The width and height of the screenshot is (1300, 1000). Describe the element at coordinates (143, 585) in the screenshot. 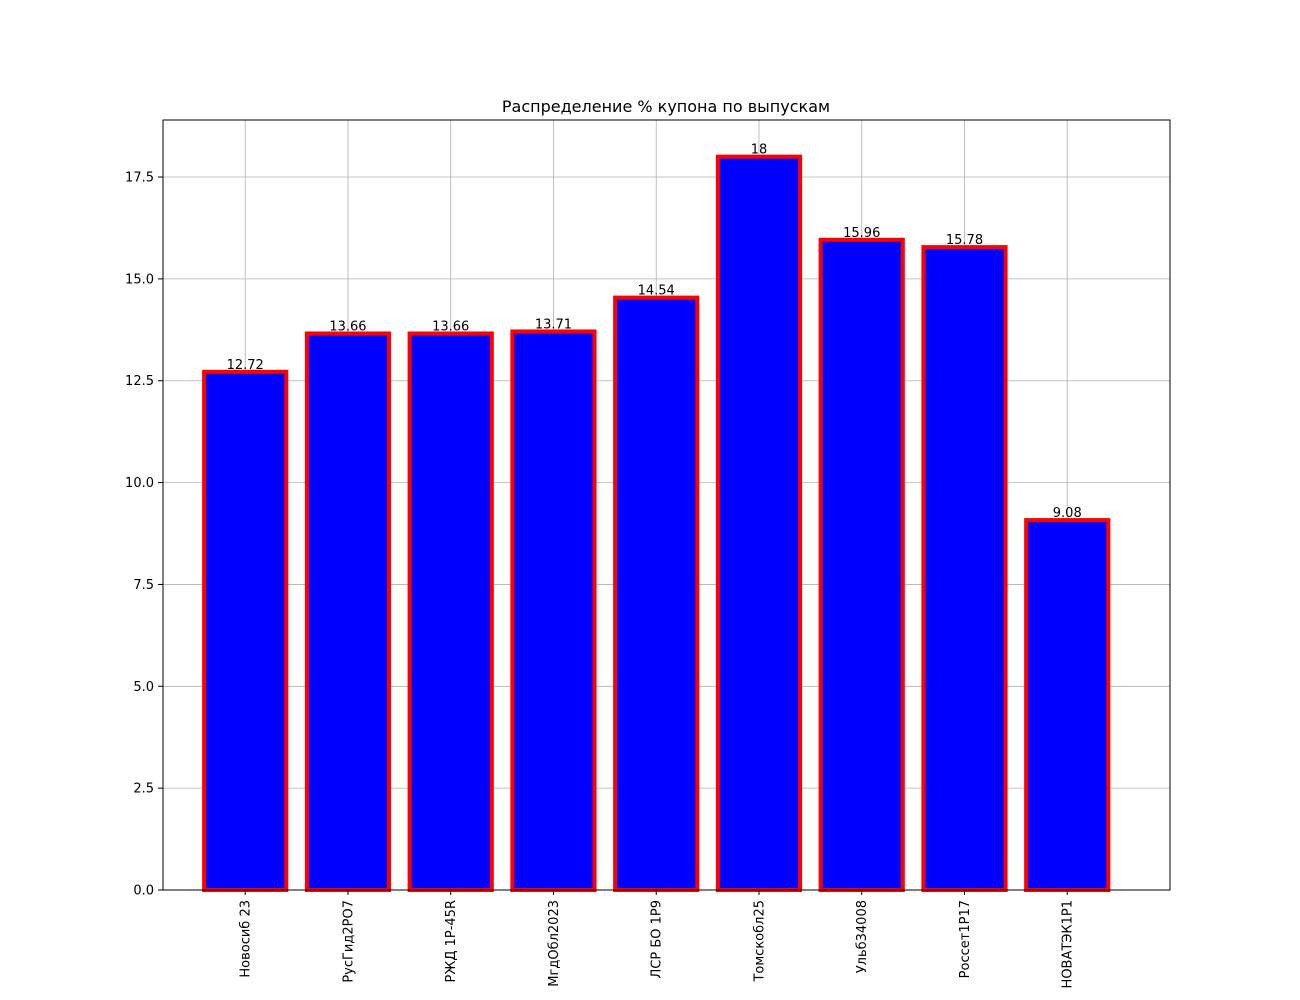

I see `y-tick-label: 7.5` at that location.